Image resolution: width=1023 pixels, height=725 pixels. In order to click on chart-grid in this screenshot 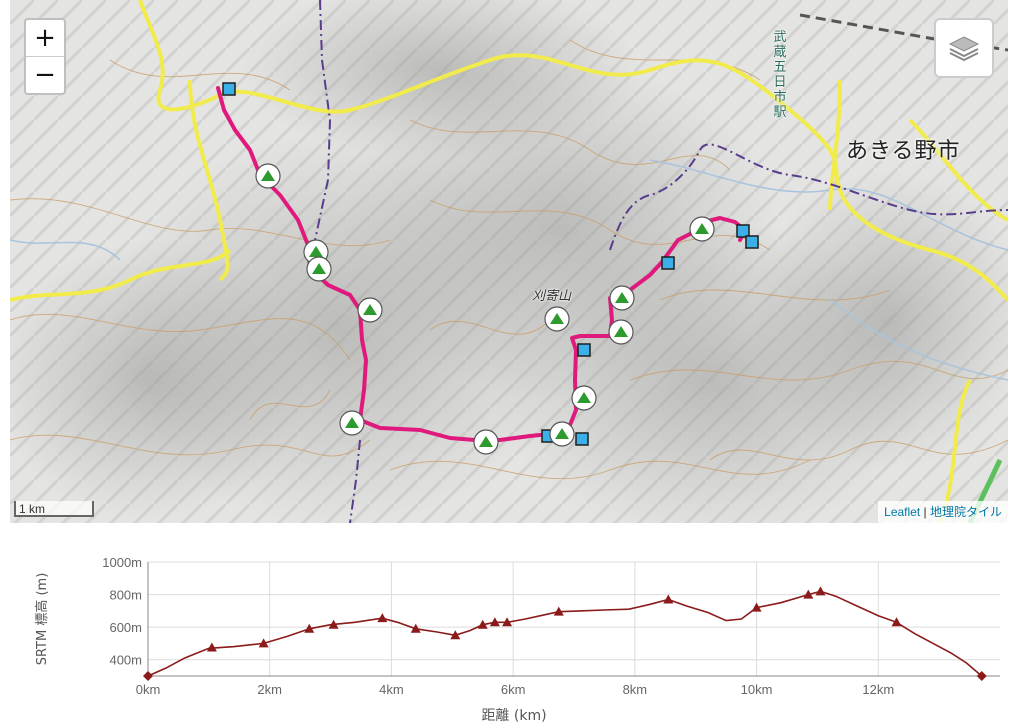, I will do `click(573, 618)`.